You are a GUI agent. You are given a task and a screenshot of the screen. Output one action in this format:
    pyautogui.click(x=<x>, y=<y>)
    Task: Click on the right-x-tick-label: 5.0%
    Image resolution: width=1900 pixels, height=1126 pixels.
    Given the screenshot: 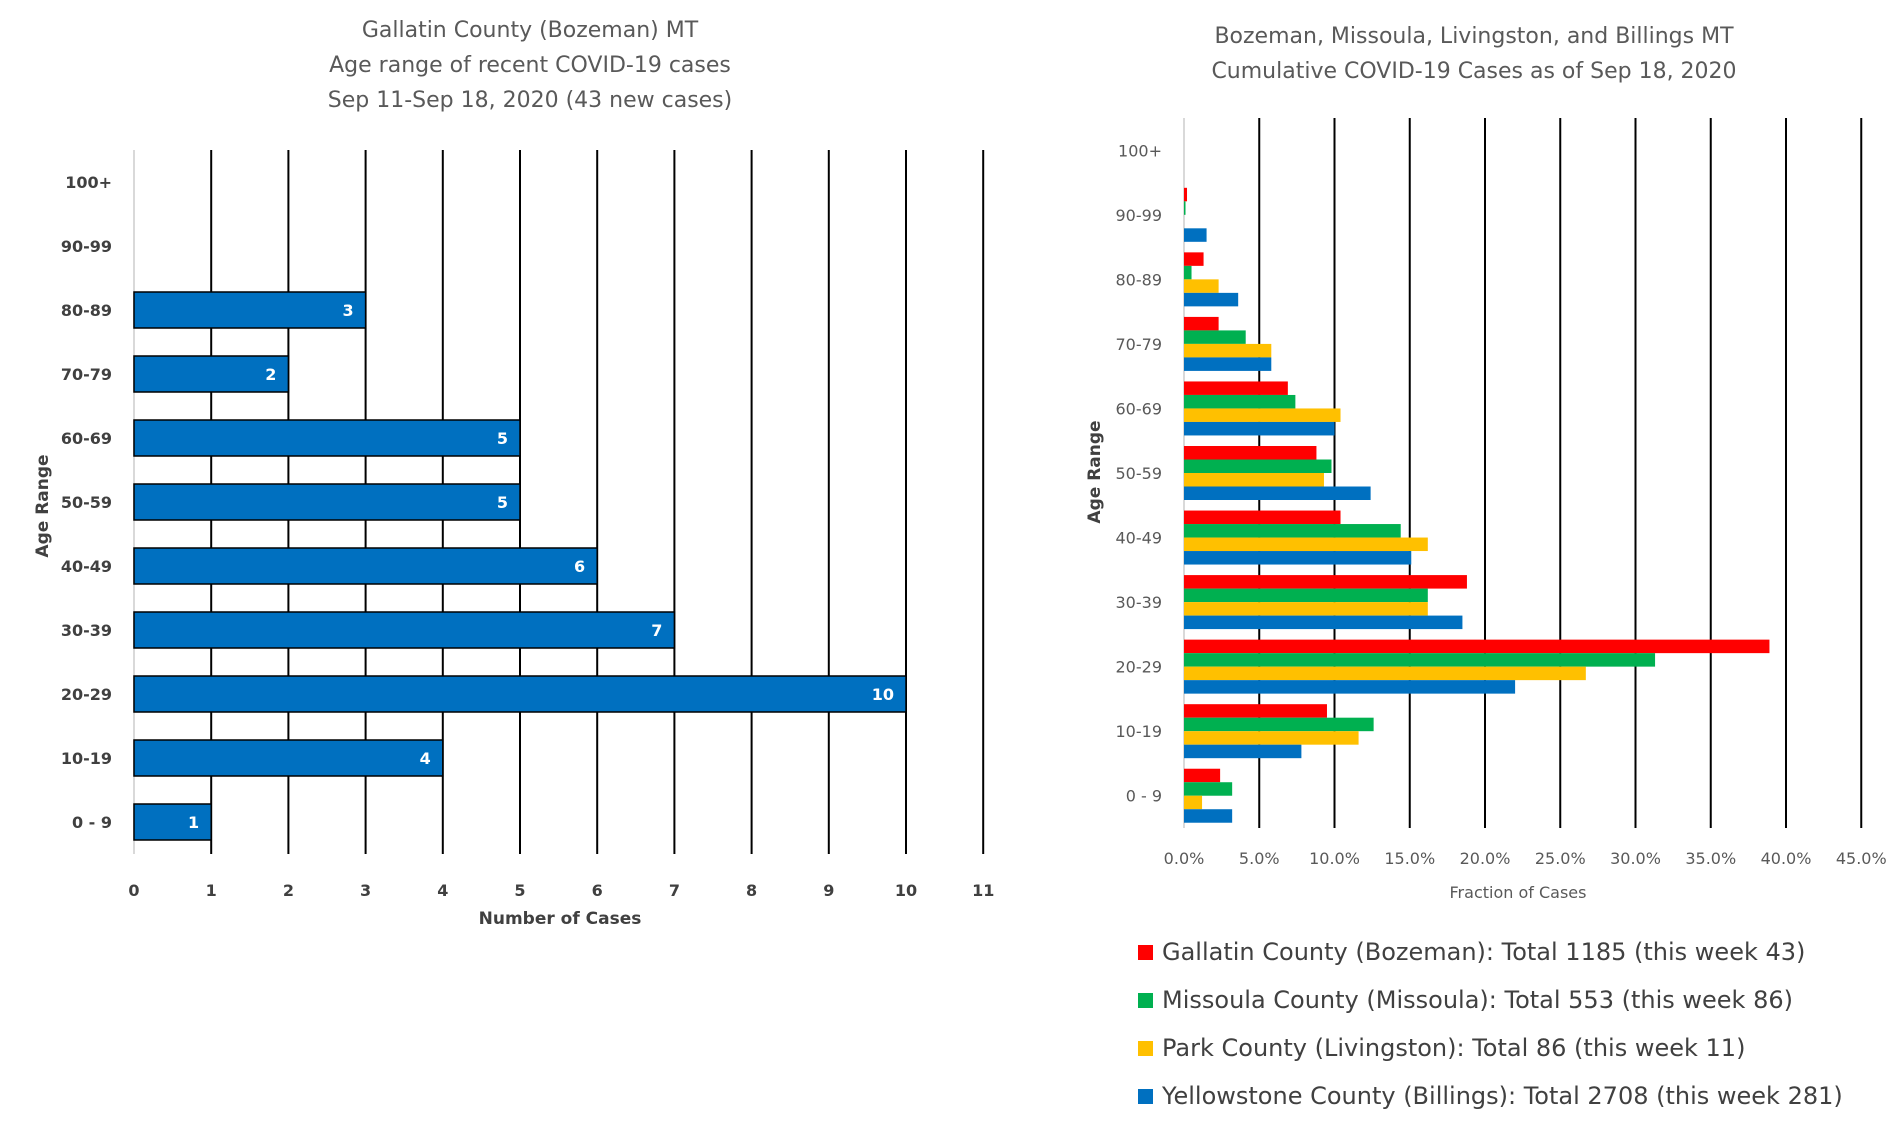 What is the action you would take?
    pyautogui.click(x=1259, y=858)
    